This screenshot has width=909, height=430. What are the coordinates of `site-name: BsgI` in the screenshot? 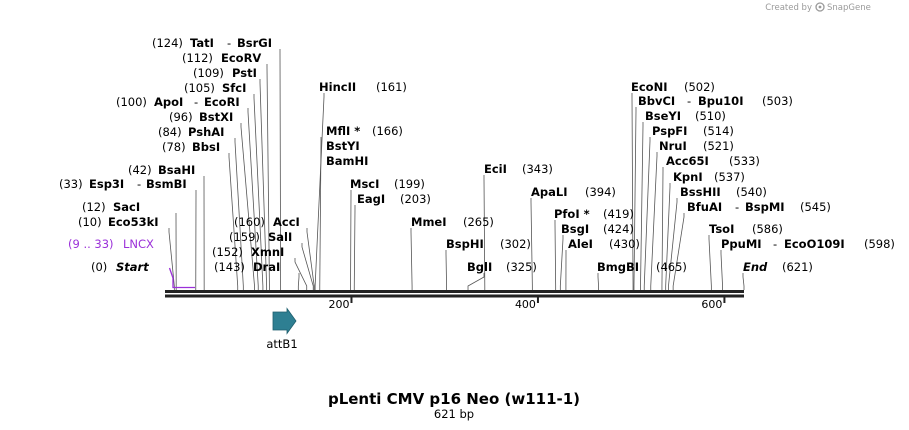 It's located at (575, 229).